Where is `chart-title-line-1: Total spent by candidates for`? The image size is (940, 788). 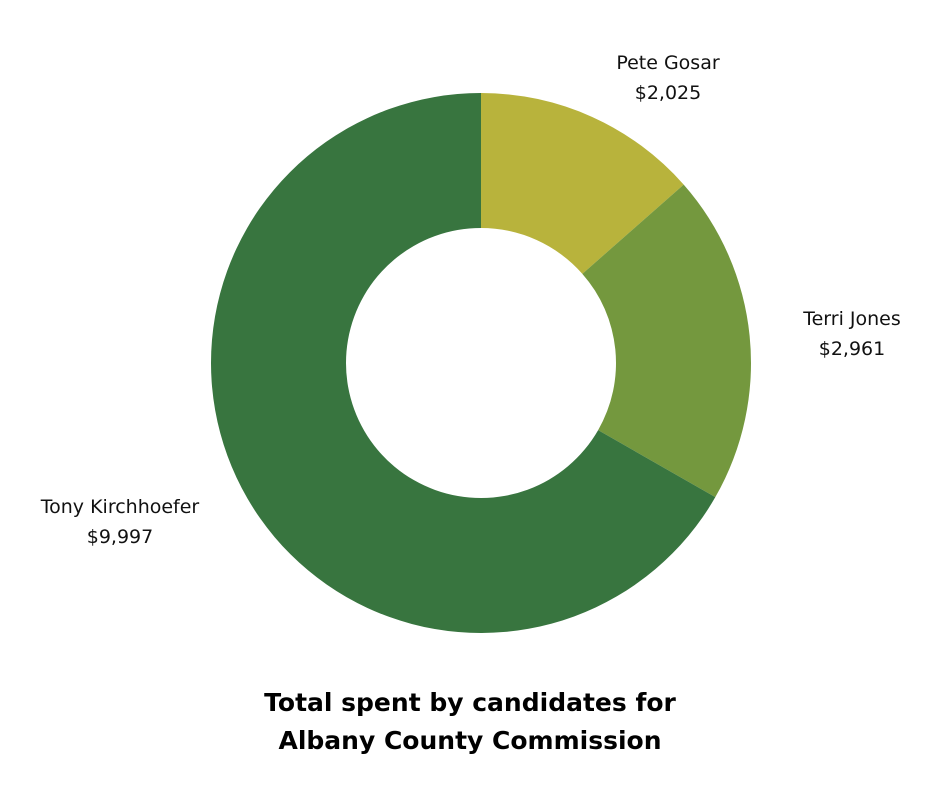 chart-title-line-1: Total spent by candidates for is located at coordinates (470, 702).